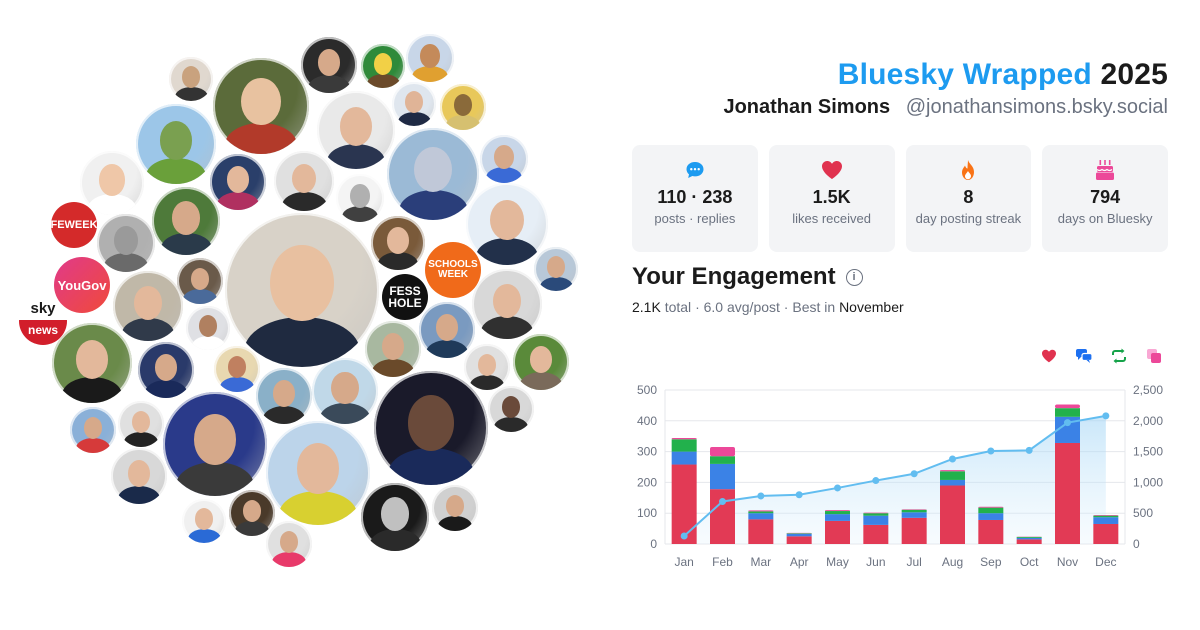 The height and width of the screenshot is (630, 1200). Describe the element at coordinates (74, 224) in the screenshot. I see `logo-text: FEWEEK` at that location.